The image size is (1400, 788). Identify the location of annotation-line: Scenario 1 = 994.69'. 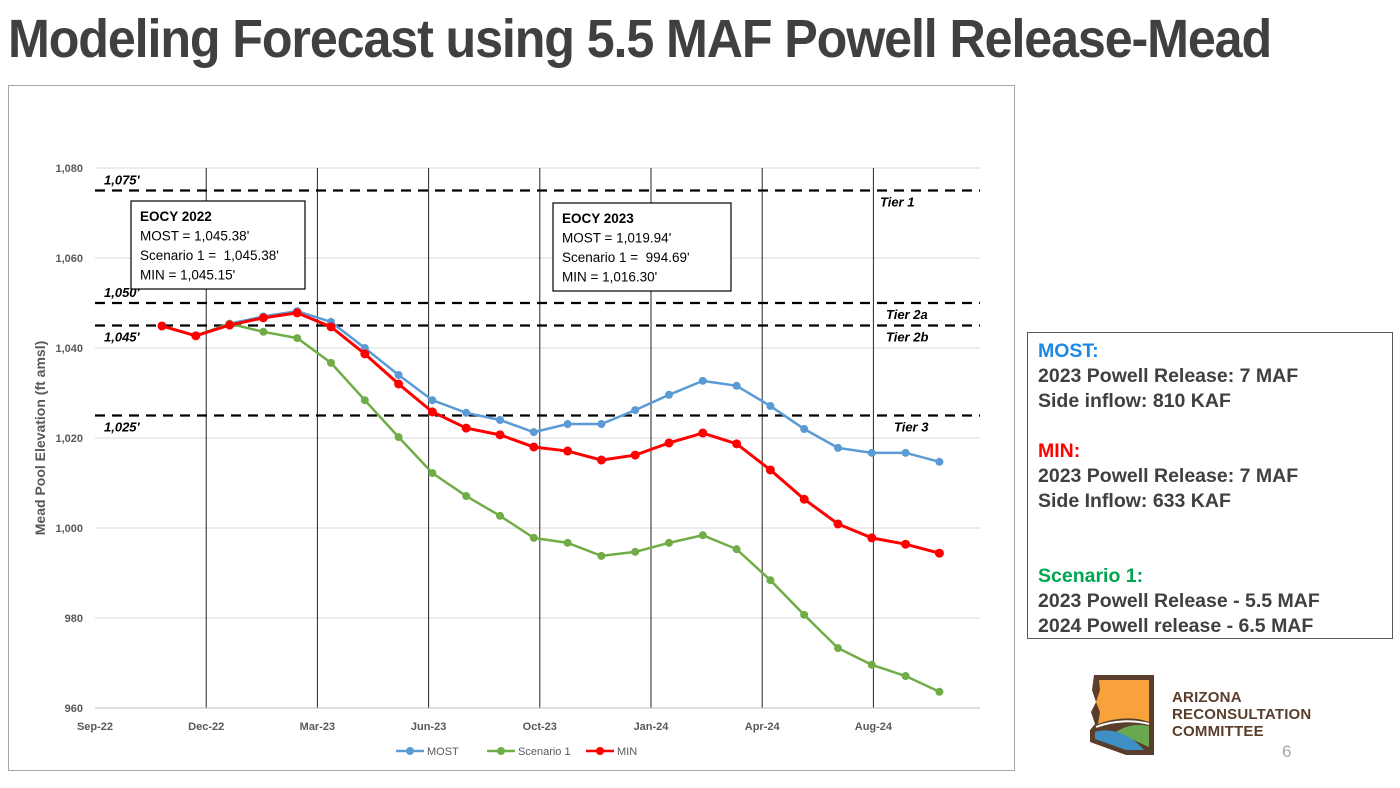
(626, 257).